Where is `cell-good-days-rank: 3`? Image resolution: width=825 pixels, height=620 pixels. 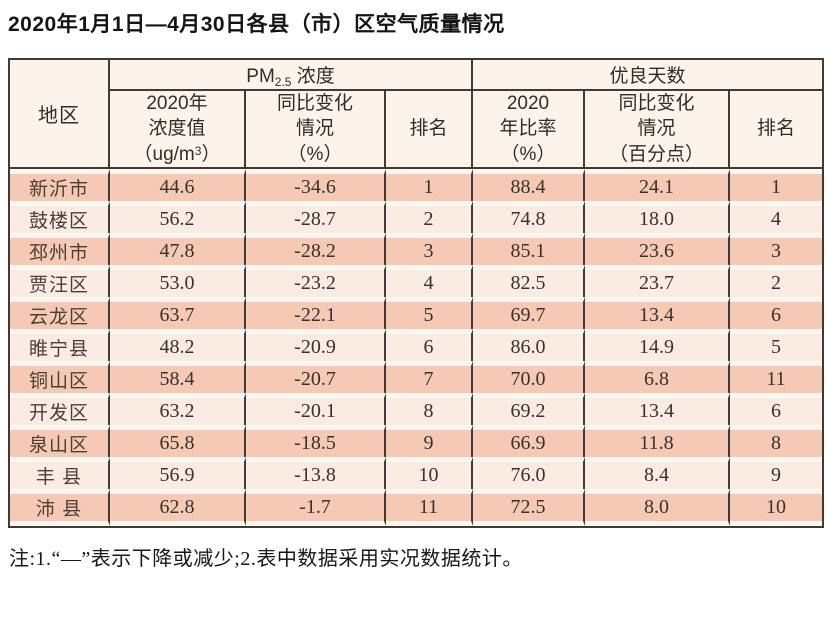 cell-good-days-rank: 3 is located at coordinates (776, 249).